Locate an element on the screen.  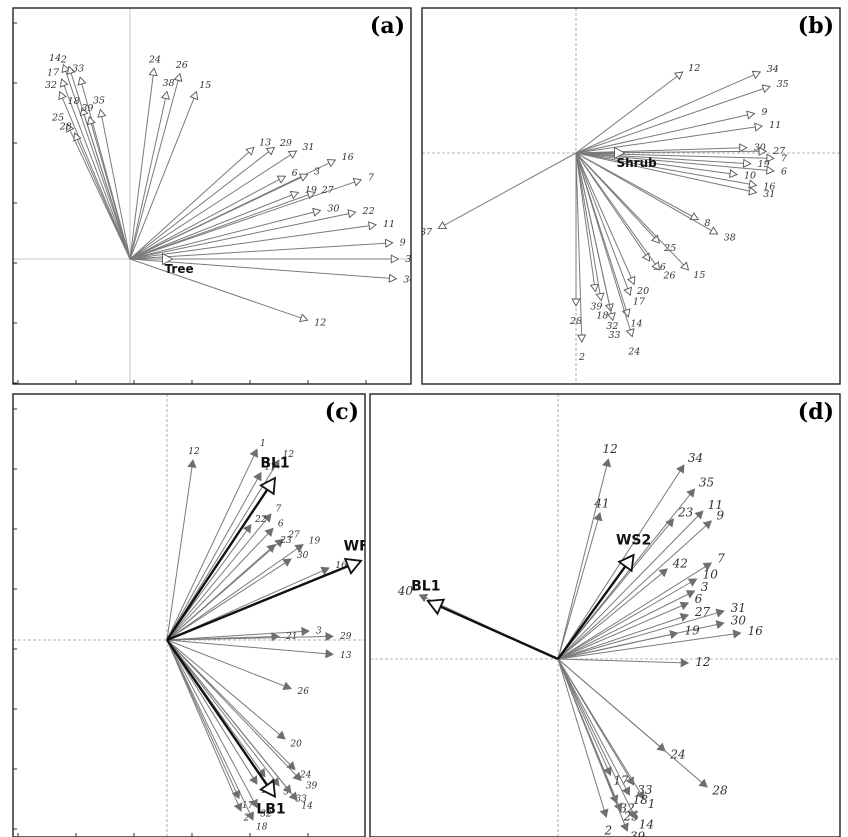
species-label: 6 is located at coordinates (295, 173).